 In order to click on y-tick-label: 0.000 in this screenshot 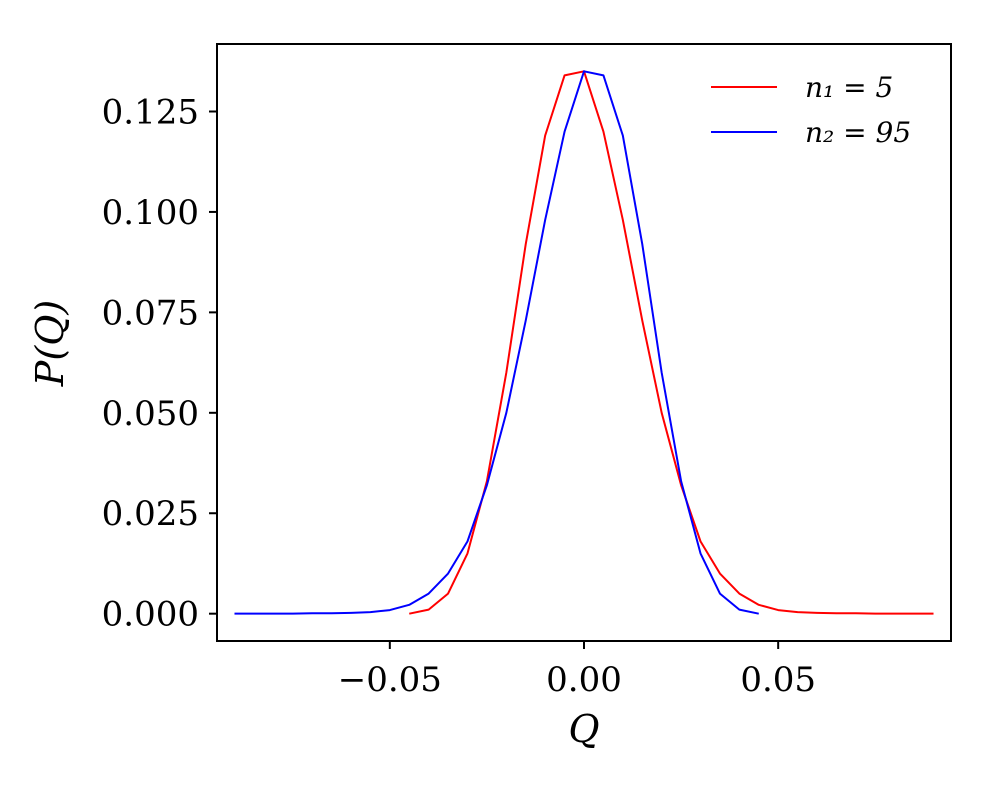, I will do `click(150, 615)`.